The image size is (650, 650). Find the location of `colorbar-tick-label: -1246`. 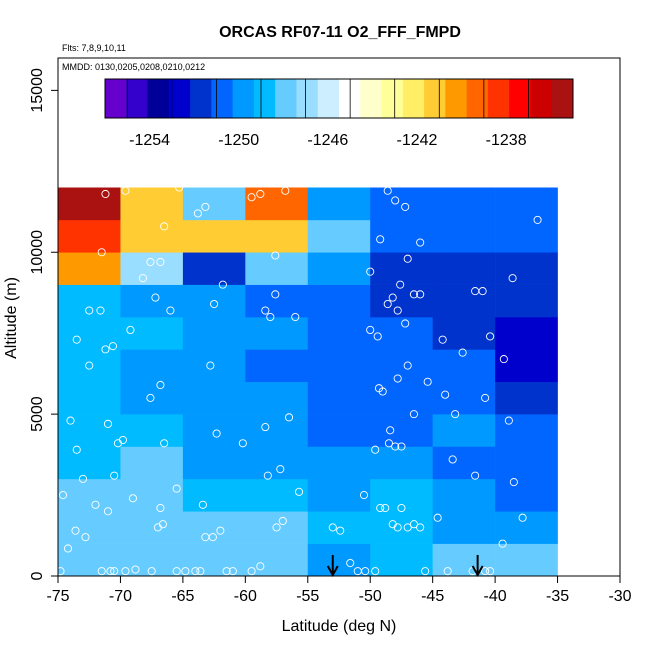

colorbar-tick-label: -1246 is located at coordinates (327, 140).